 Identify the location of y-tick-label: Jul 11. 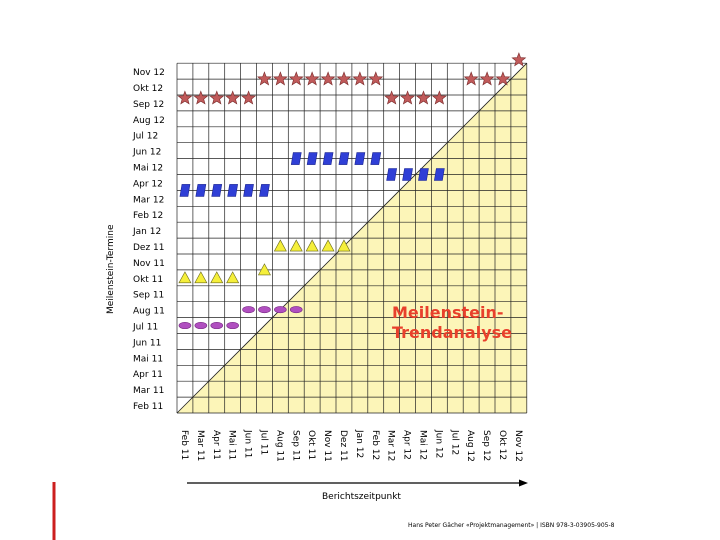
(145, 328).